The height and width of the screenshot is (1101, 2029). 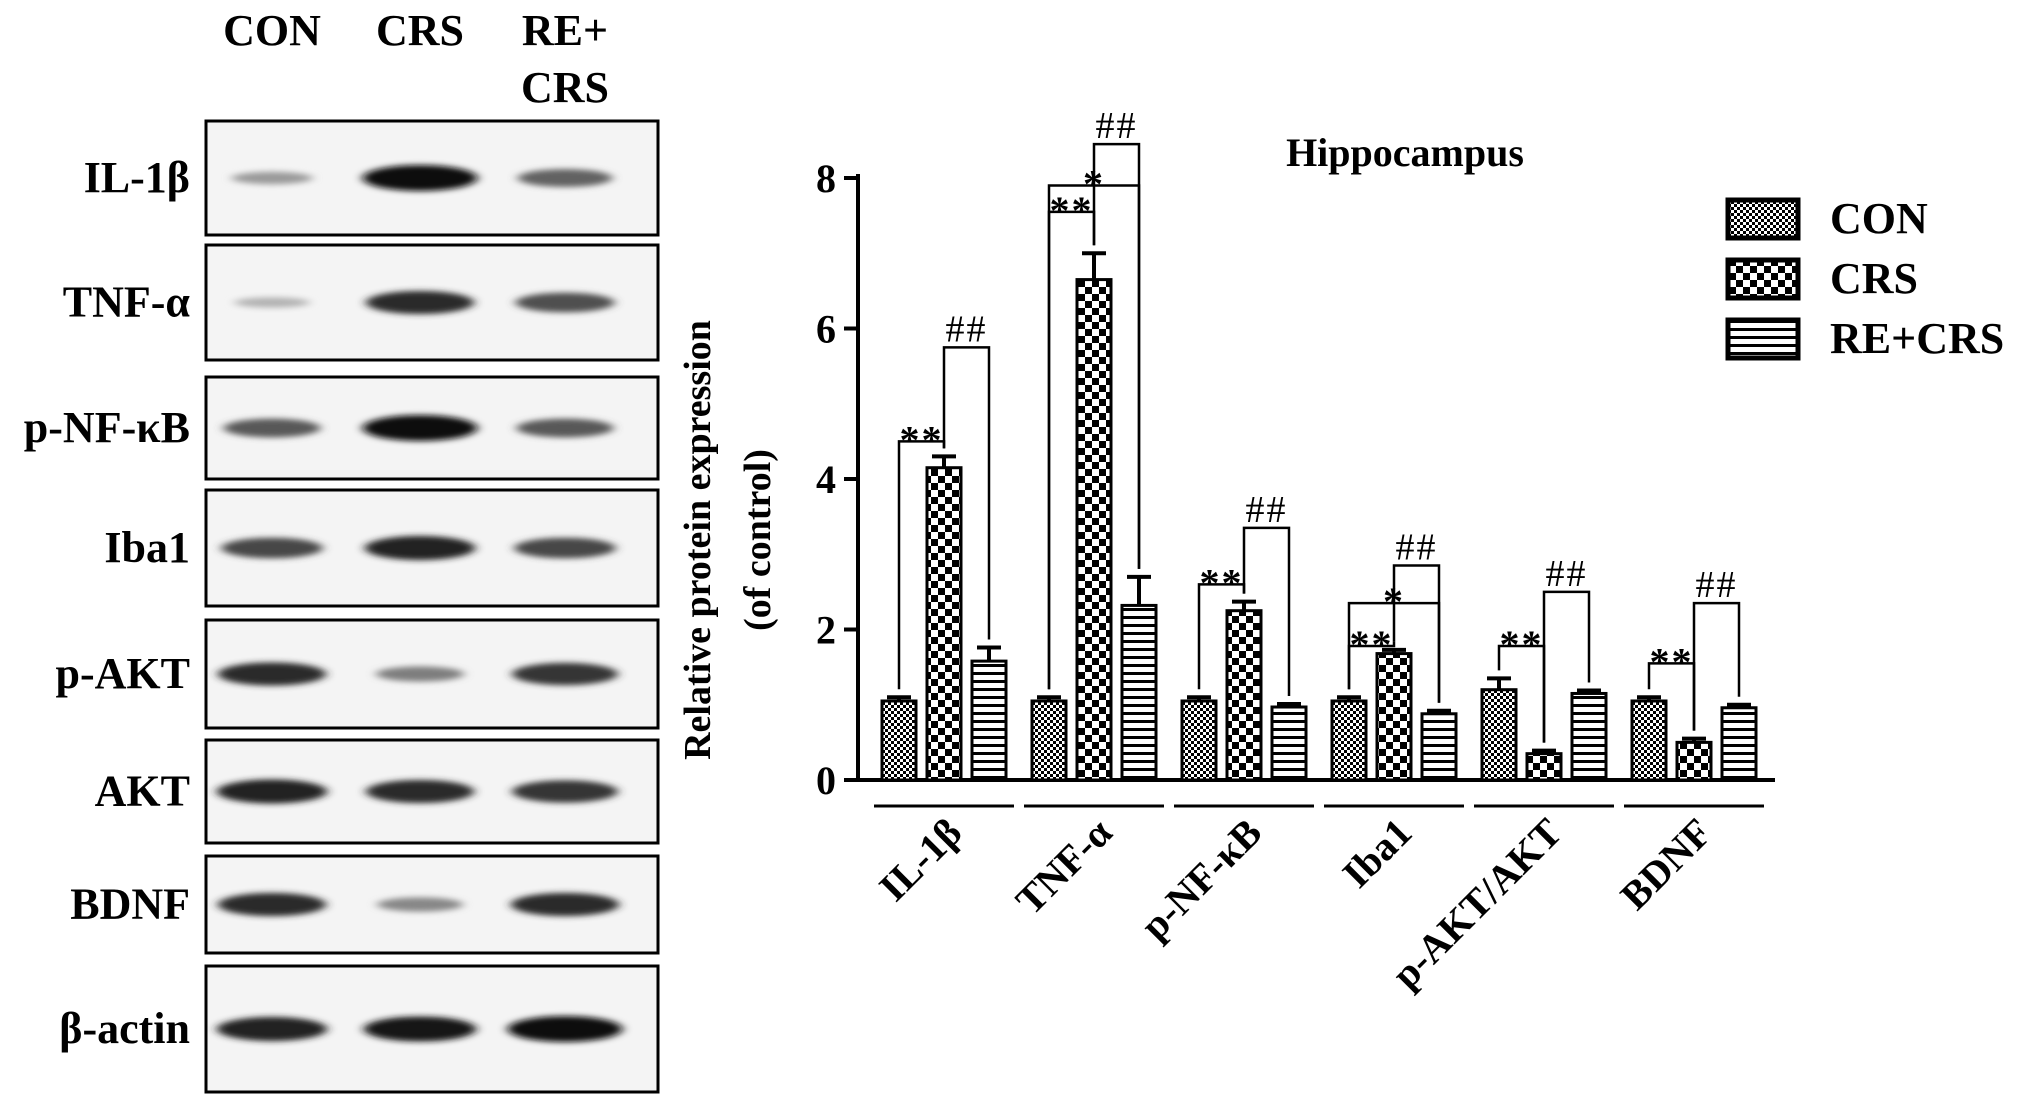 What do you see at coordinates (137, 177) in the screenshot?
I see `blot-row-label: IL-1β` at bounding box center [137, 177].